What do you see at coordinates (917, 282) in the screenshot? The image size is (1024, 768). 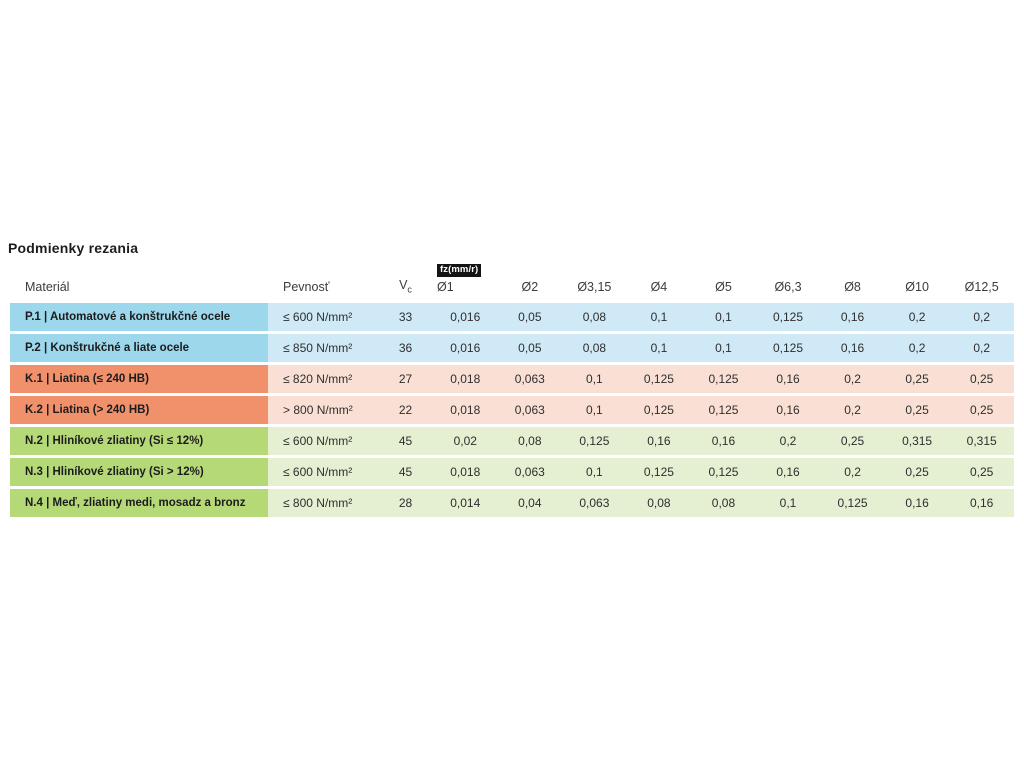 I see `column-header-d8: Ø10` at bounding box center [917, 282].